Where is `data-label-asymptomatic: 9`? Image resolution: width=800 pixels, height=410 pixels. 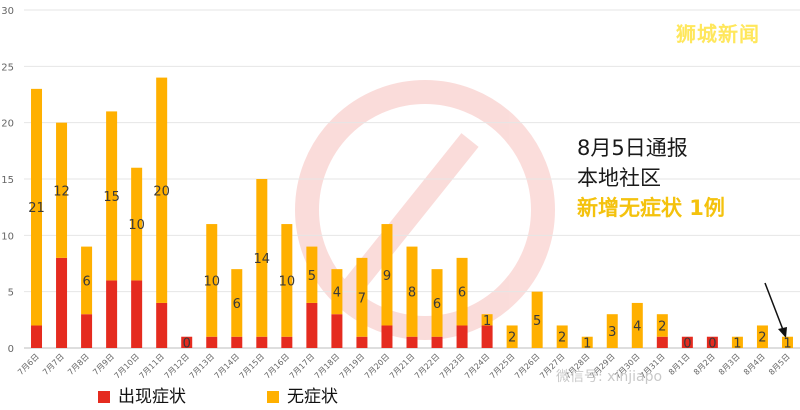
data-label-asymptomatic: 9 is located at coordinates (387, 276).